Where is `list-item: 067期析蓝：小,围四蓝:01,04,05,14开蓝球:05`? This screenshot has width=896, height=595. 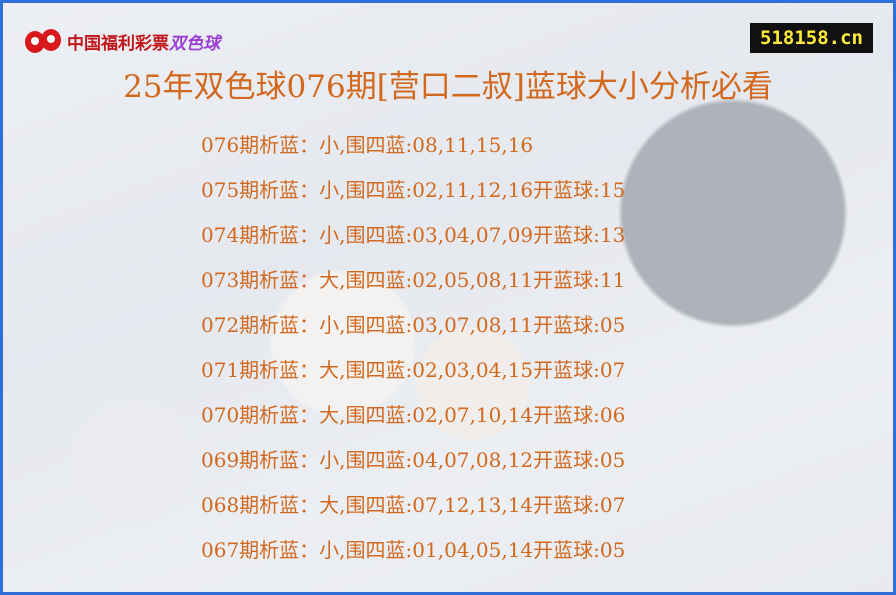 list-item: 067期析蓝：小,围四蓝:01,04,05,14开蓝球:05 is located at coordinates (413, 550).